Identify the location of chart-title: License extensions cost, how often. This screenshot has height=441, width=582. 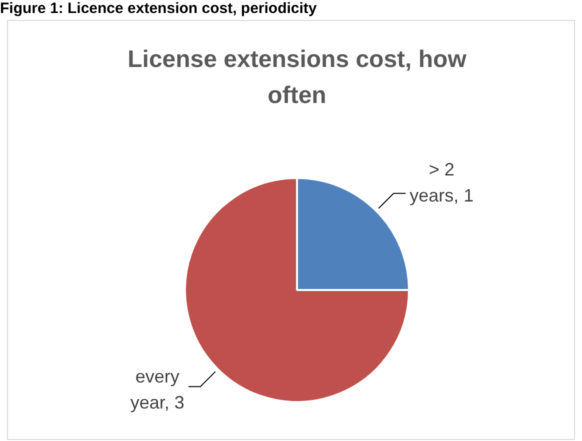
(297, 78).